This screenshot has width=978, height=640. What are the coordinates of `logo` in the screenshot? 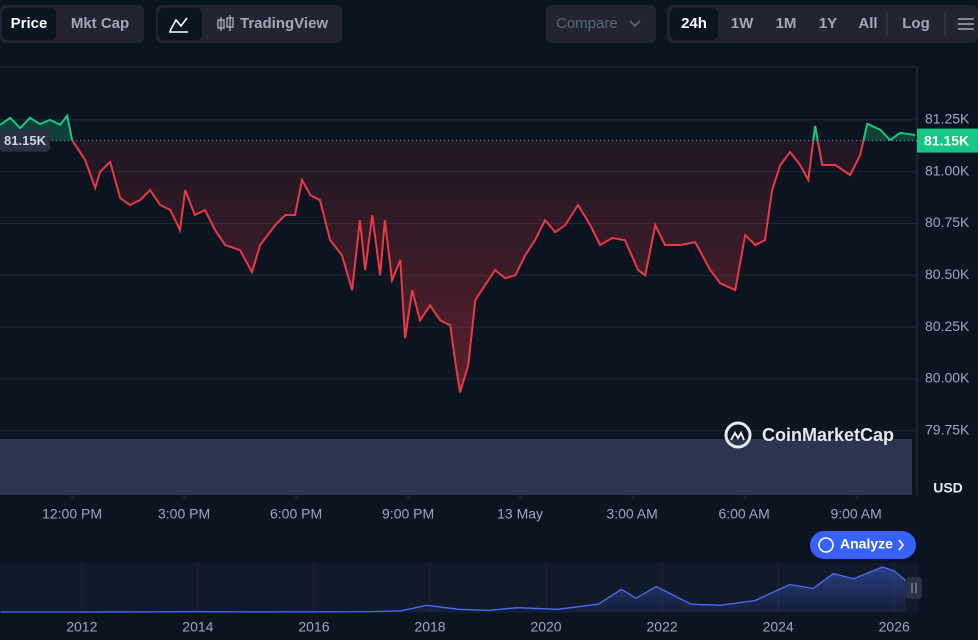 It's located at (738, 435).